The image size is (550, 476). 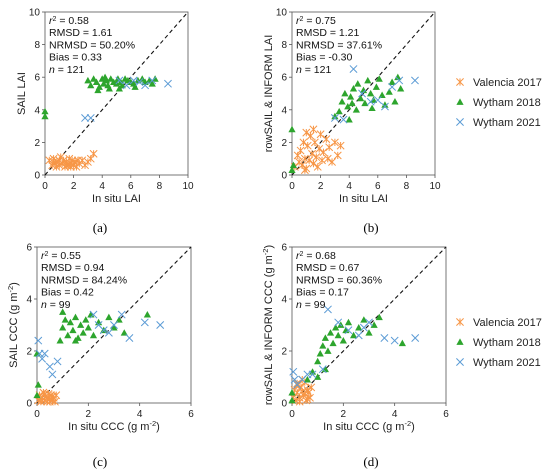 What do you see at coordinates (92, 45) in the screenshot?
I see `stat-line: NRMSD = 50.20%` at bounding box center [92, 45].